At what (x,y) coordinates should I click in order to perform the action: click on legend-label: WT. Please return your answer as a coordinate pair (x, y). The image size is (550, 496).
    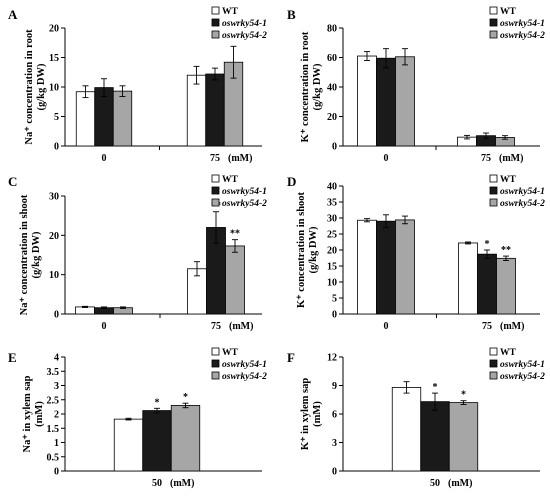
    Looking at the image, I should click on (508, 353).